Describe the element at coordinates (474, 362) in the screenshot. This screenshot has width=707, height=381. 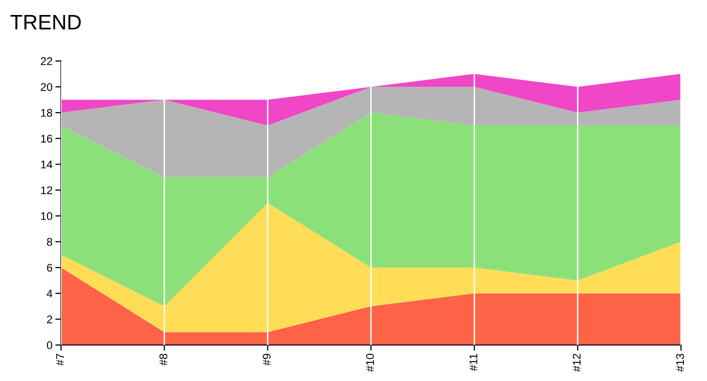
I see `x-tick-label: #11` at that location.